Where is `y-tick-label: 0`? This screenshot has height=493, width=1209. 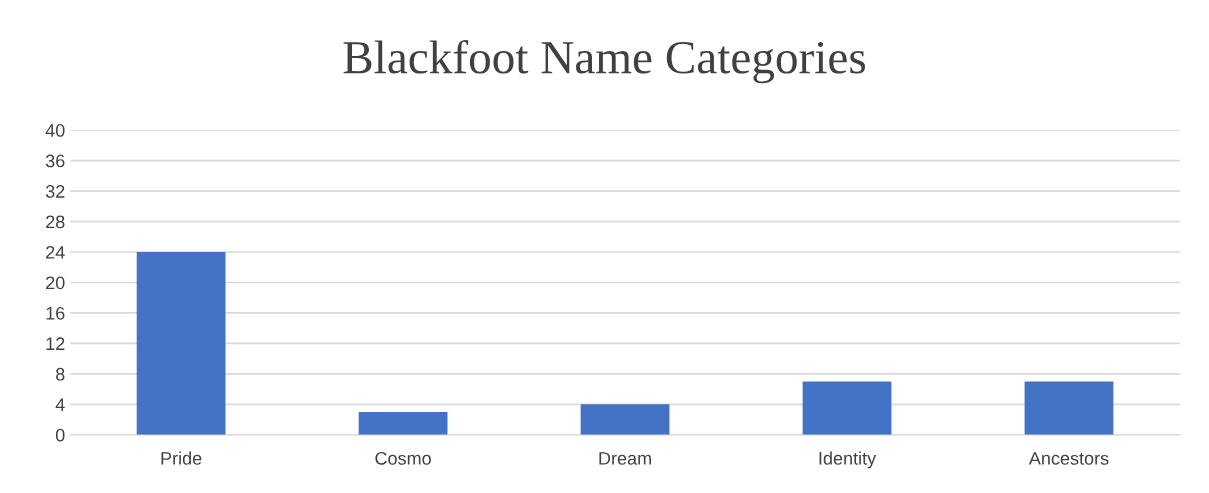
y-tick-label: 0 is located at coordinates (60, 435).